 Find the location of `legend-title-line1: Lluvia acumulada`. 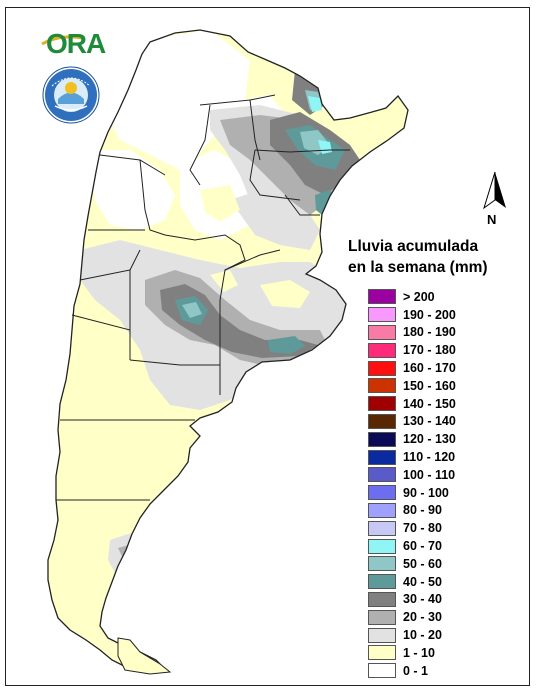

legend-title-line1: Lluvia acumulada is located at coordinates (413, 246).